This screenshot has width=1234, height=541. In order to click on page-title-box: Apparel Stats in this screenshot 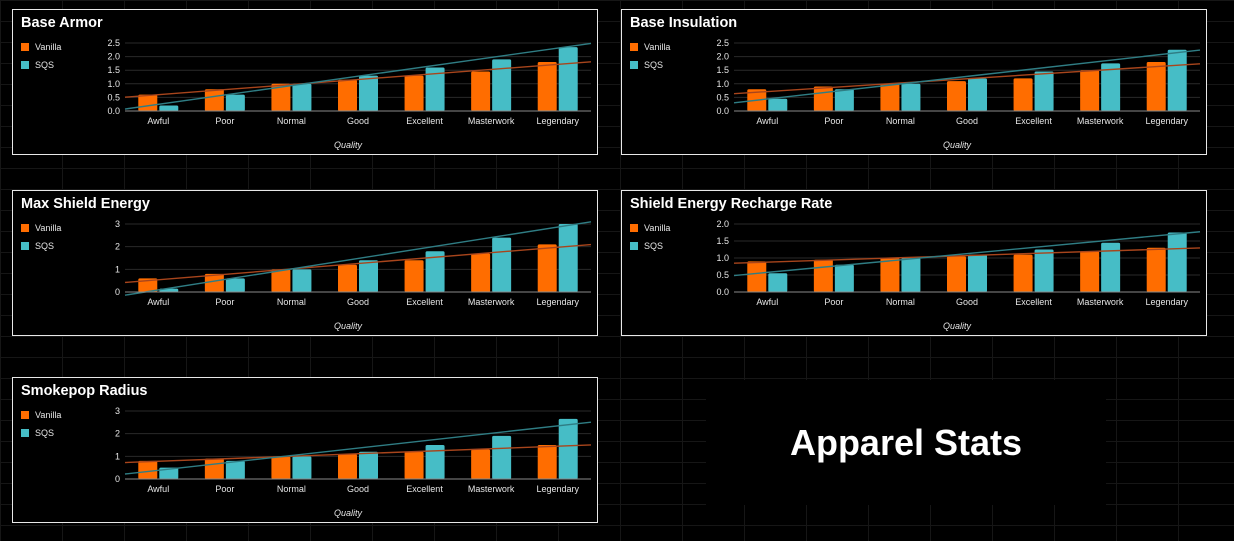, I will do `click(906, 442)`.